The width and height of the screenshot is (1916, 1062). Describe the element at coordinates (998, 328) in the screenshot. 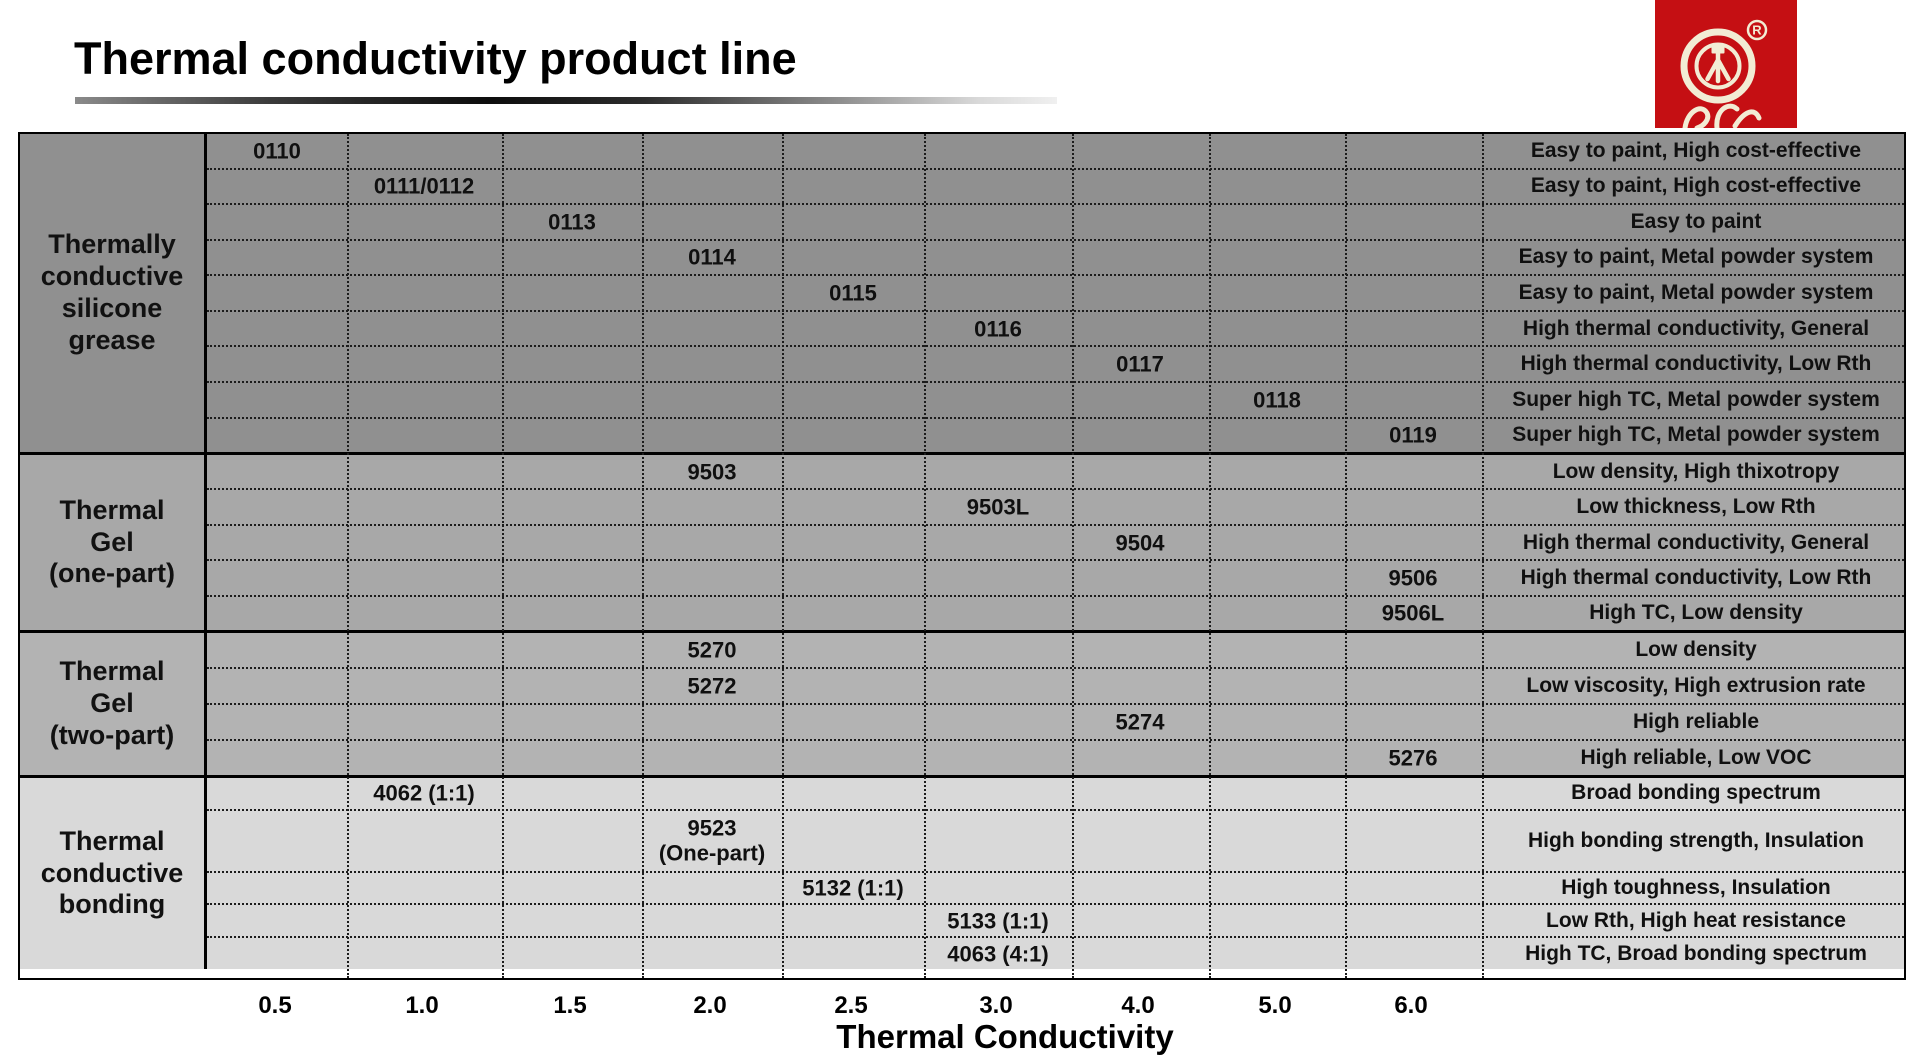

I see `product-label: 0116` at that location.